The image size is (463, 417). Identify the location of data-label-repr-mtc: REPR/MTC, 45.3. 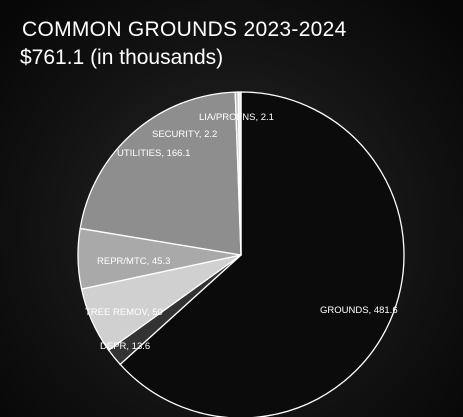
(133, 261).